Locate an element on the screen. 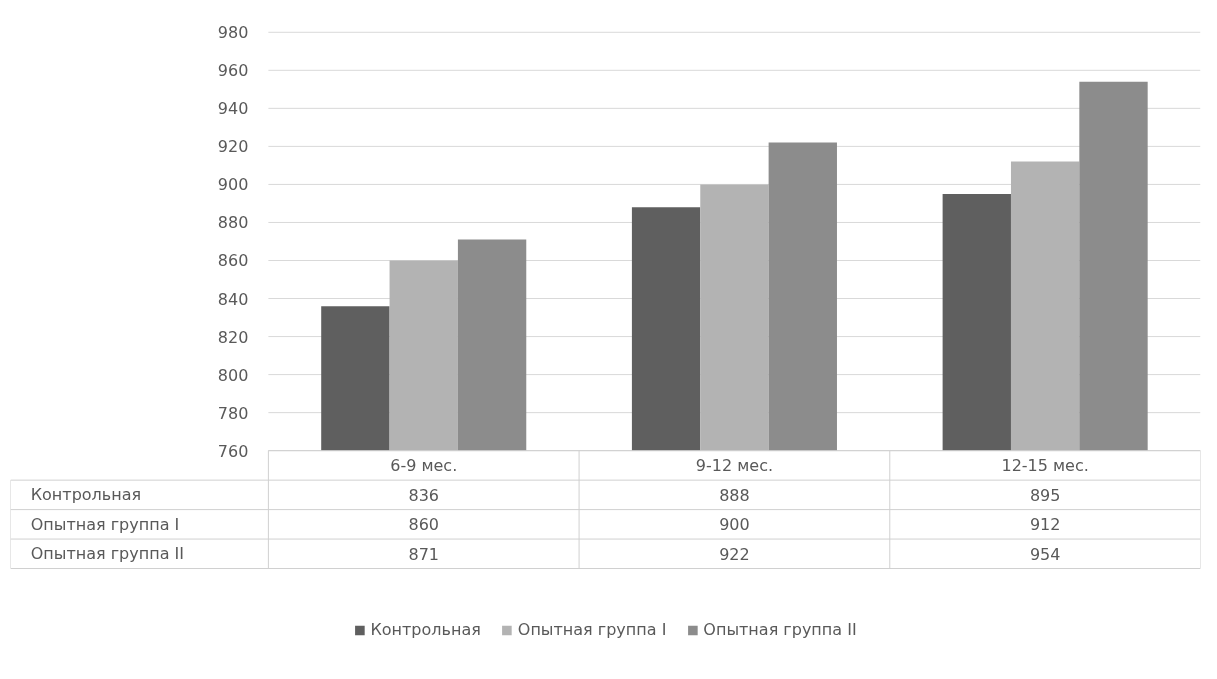 This screenshot has height=679, width=1217. y-tick-label: 920 is located at coordinates (233, 147).